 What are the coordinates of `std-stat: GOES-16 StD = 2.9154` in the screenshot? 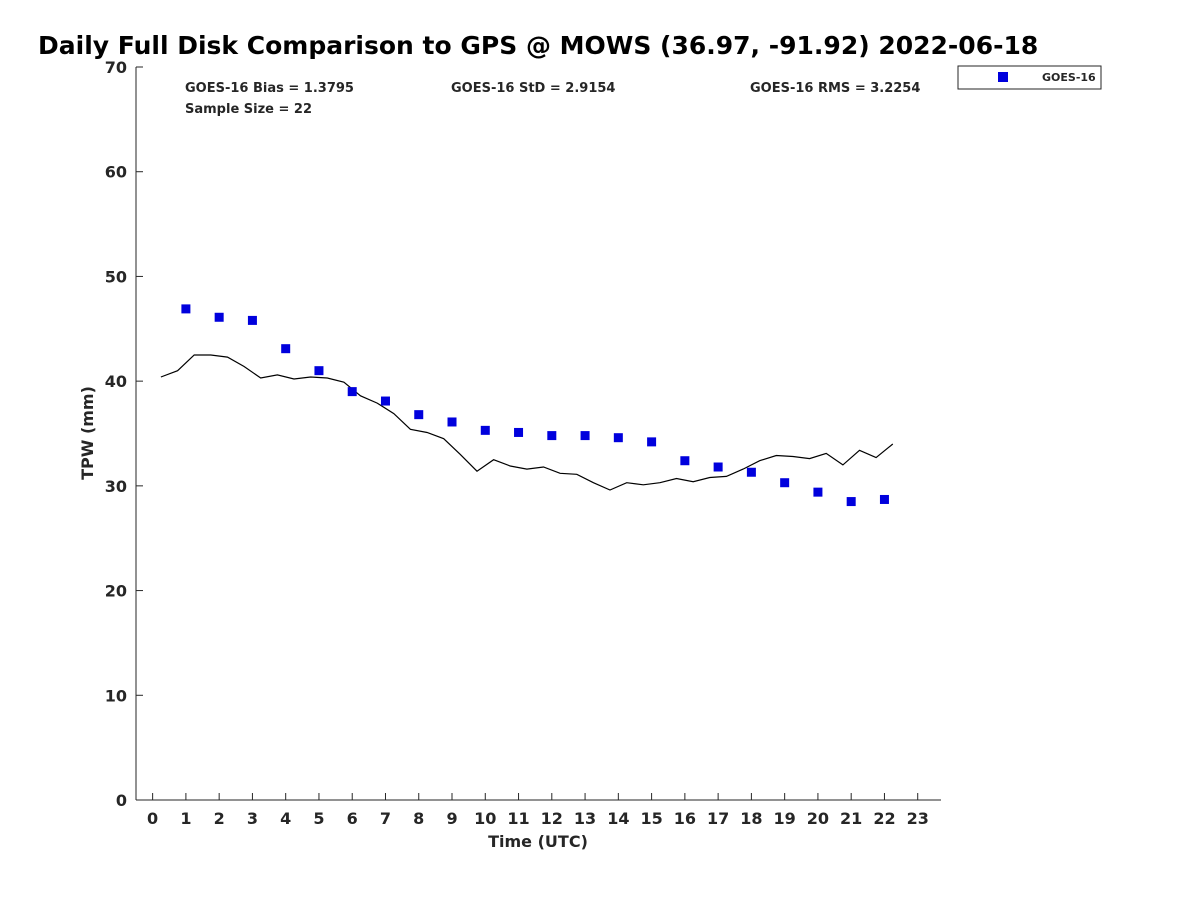 It's located at (533, 88).